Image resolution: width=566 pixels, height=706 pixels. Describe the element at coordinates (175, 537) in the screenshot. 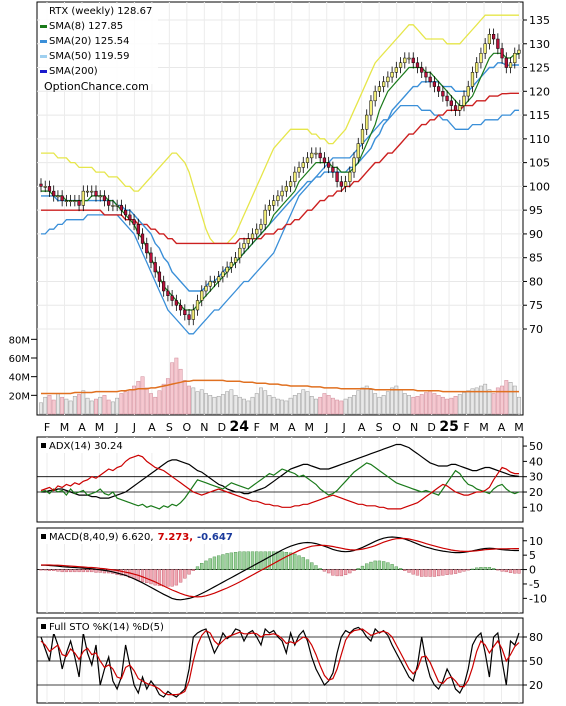

I see `macd-signal-value: 7.273,` at that location.